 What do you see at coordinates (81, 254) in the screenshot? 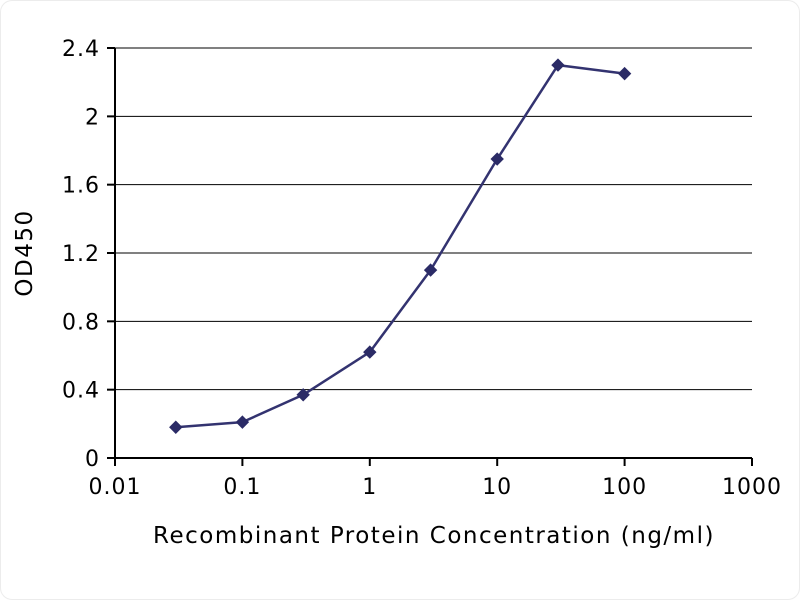
I see `y-tick-label: 1.2` at bounding box center [81, 254].